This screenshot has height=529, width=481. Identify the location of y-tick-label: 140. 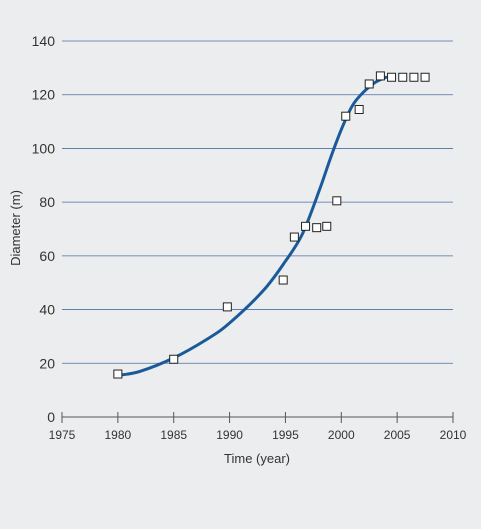
(44, 41).